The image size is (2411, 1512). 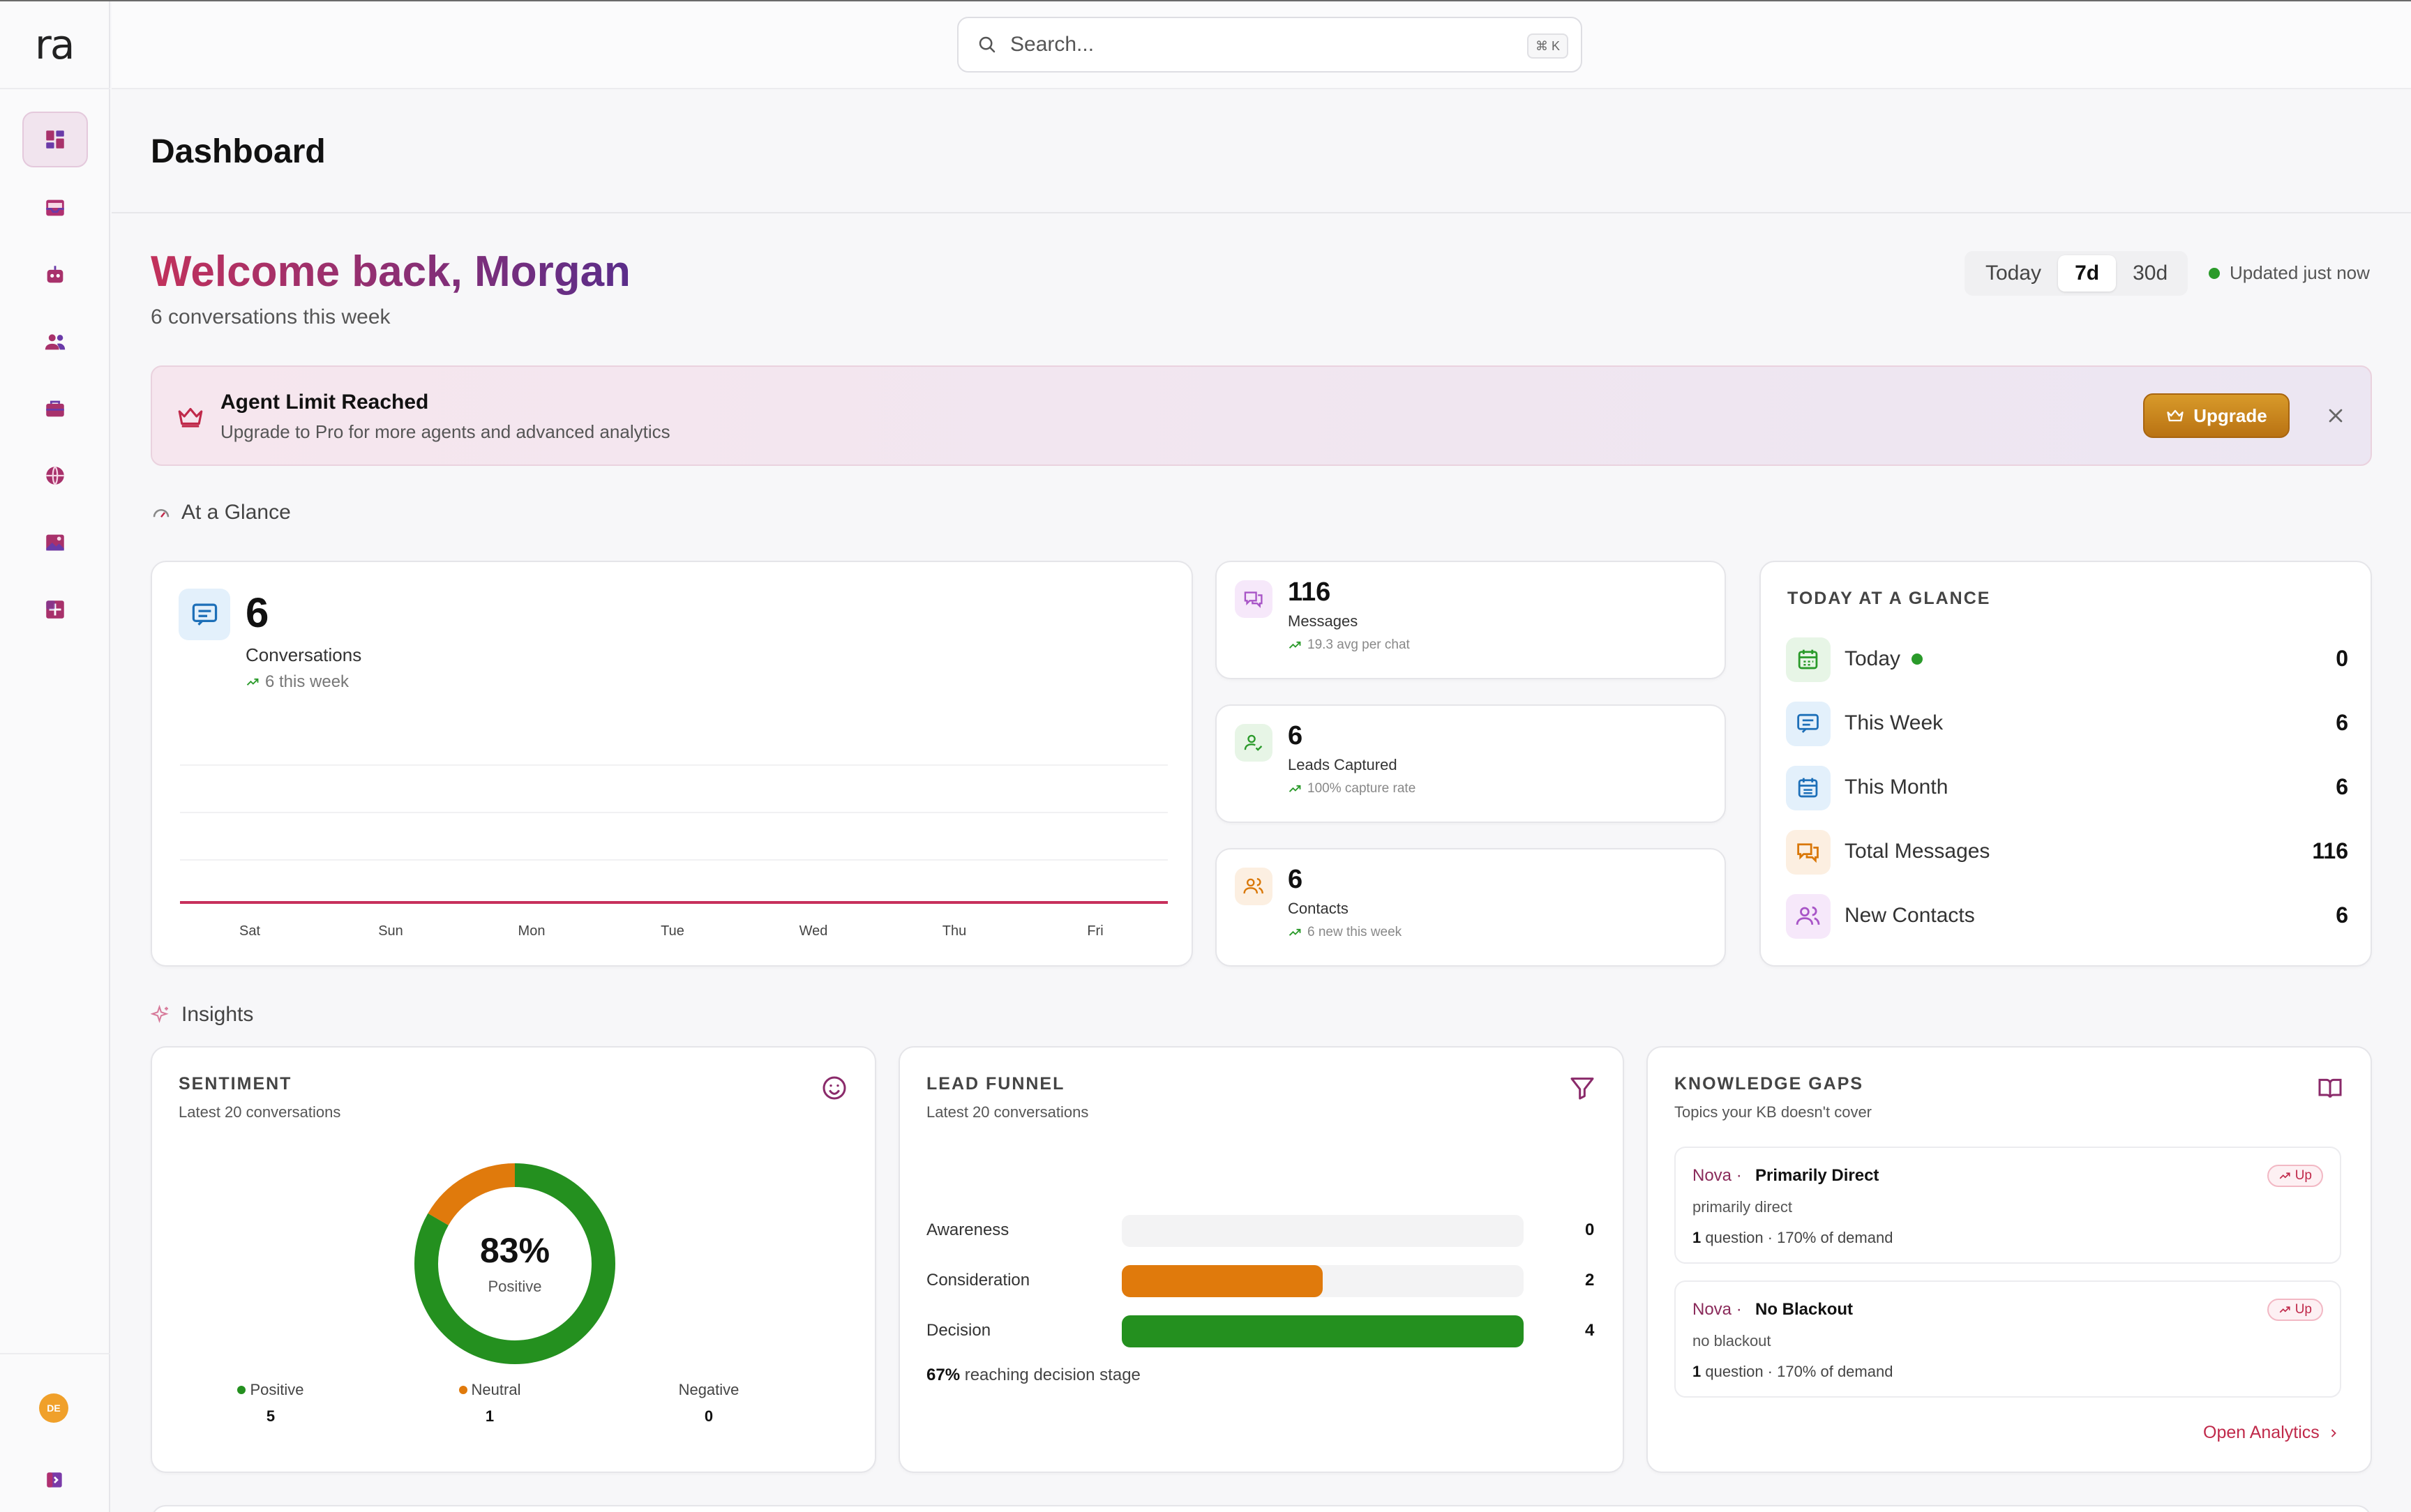 I want to click on legend-label: Negative, so click(x=708, y=1389).